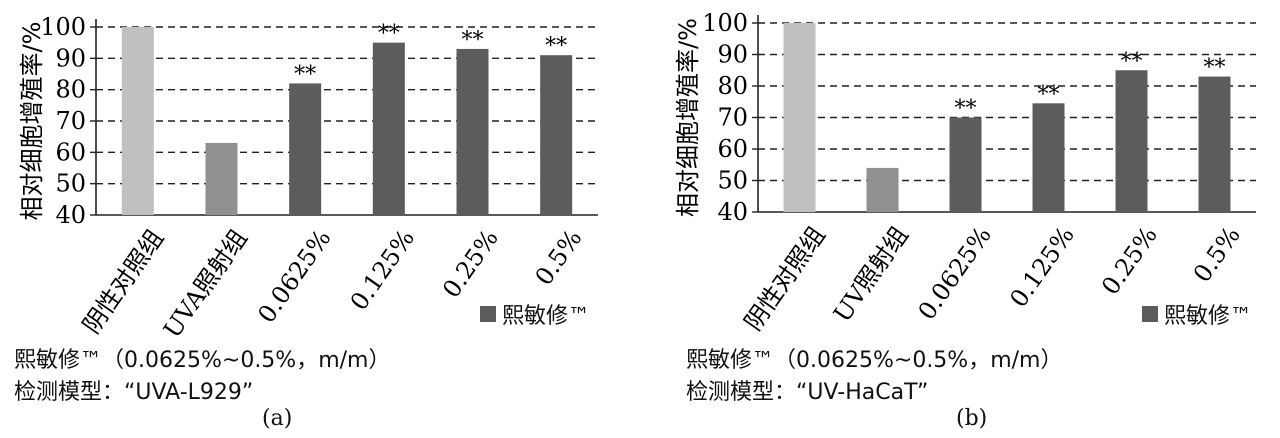 This screenshot has height=438, width=1280. What do you see at coordinates (807, 392) in the screenshot?
I see `caption-model: 检测模型：“UV-HaCaT”` at bounding box center [807, 392].